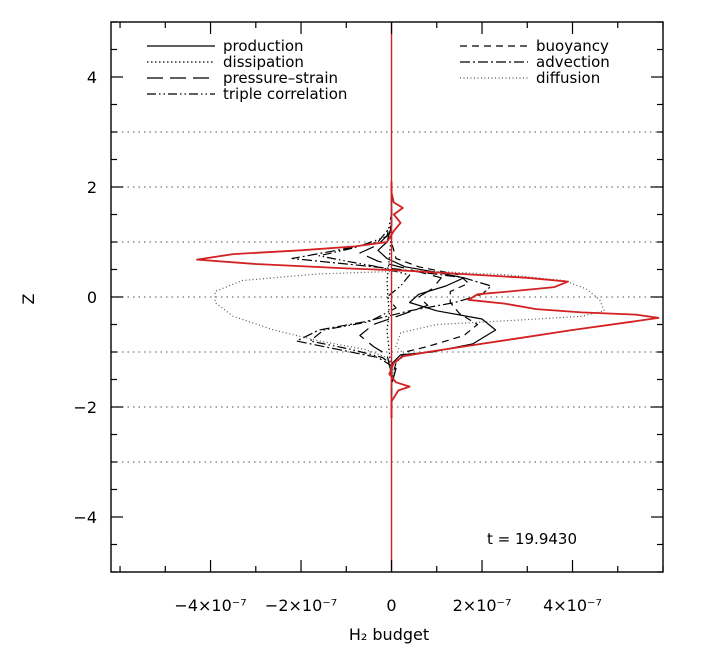 The width and height of the screenshot is (722, 649). Describe the element at coordinates (482, 605) in the screenshot. I see `x-tick-label: 2×10⁻⁷` at that location.